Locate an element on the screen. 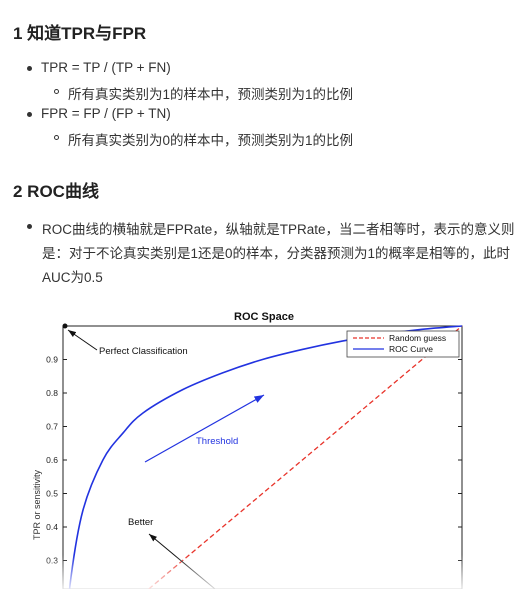 The image size is (529, 594). y-tick-label: 0.4 is located at coordinates (52, 527).